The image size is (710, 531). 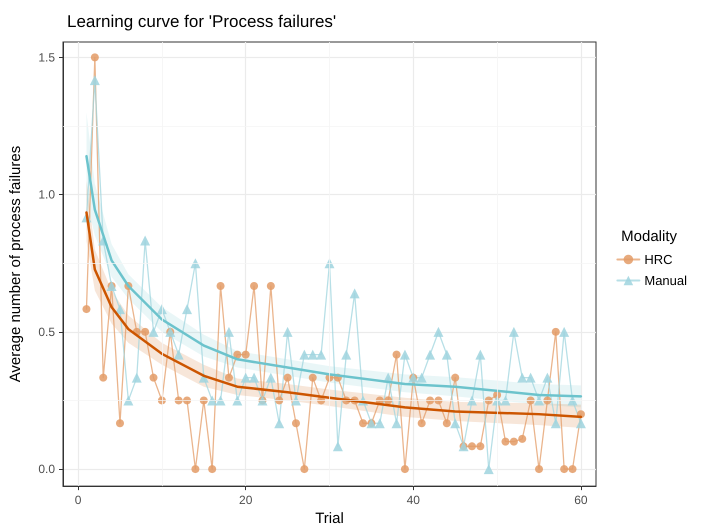 What do you see at coordinates (329, 518) in the screenshot?
I see `x-axis-title: Trial` at bounding box center [329, 518].